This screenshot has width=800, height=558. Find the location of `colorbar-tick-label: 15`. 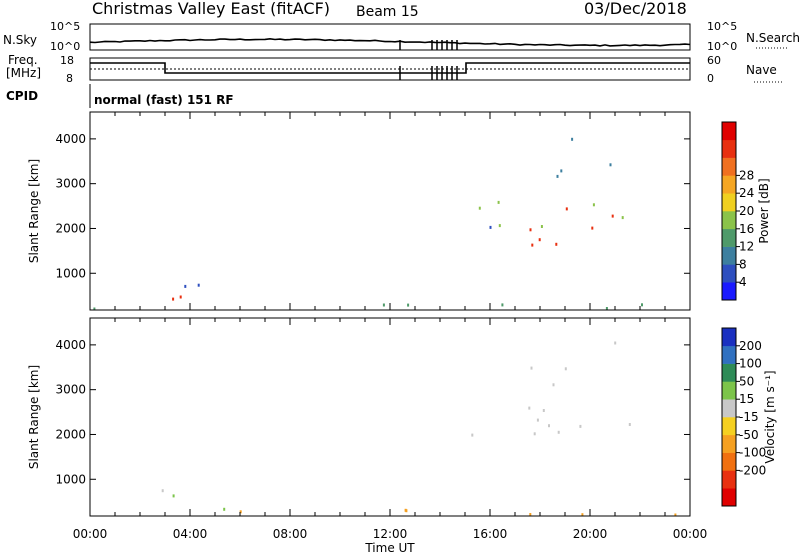

colorbar-tick-label: 15 is located at coordinates (746, 399).